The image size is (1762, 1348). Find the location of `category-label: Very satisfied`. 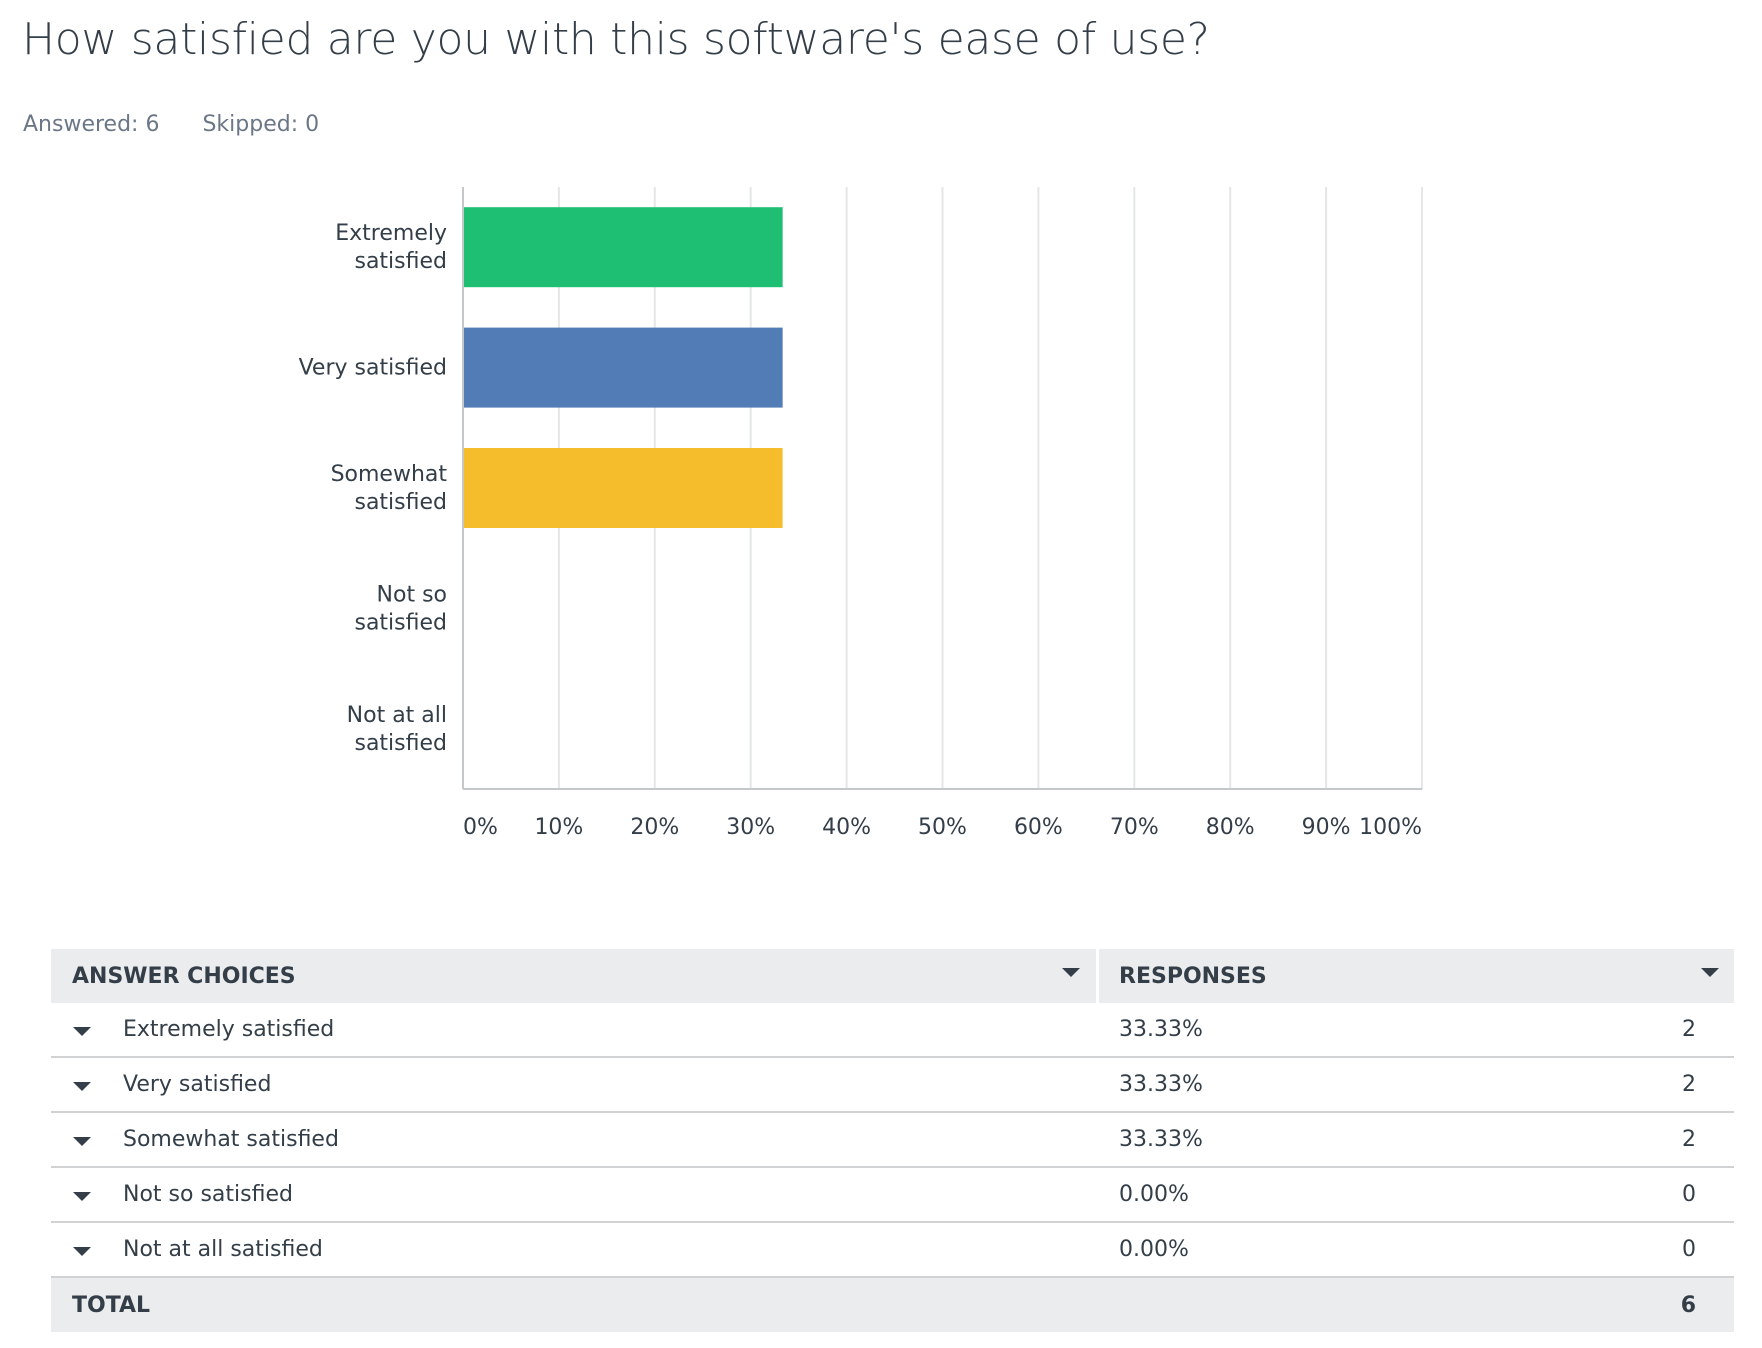

category-label: Very satisfied is located at coordinates (373, 368).